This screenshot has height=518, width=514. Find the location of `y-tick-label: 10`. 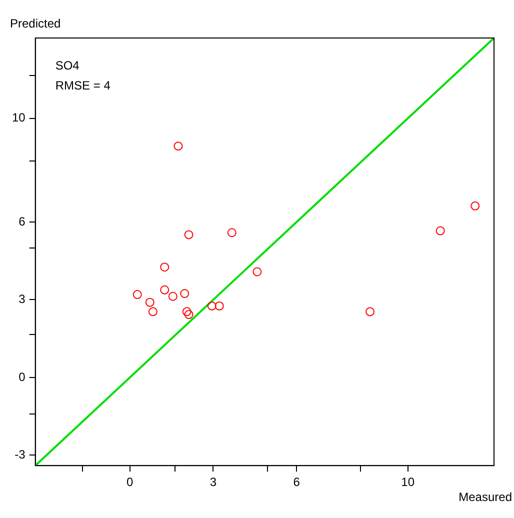

y-tick-label: 10 is located at coordinates (19, 117).